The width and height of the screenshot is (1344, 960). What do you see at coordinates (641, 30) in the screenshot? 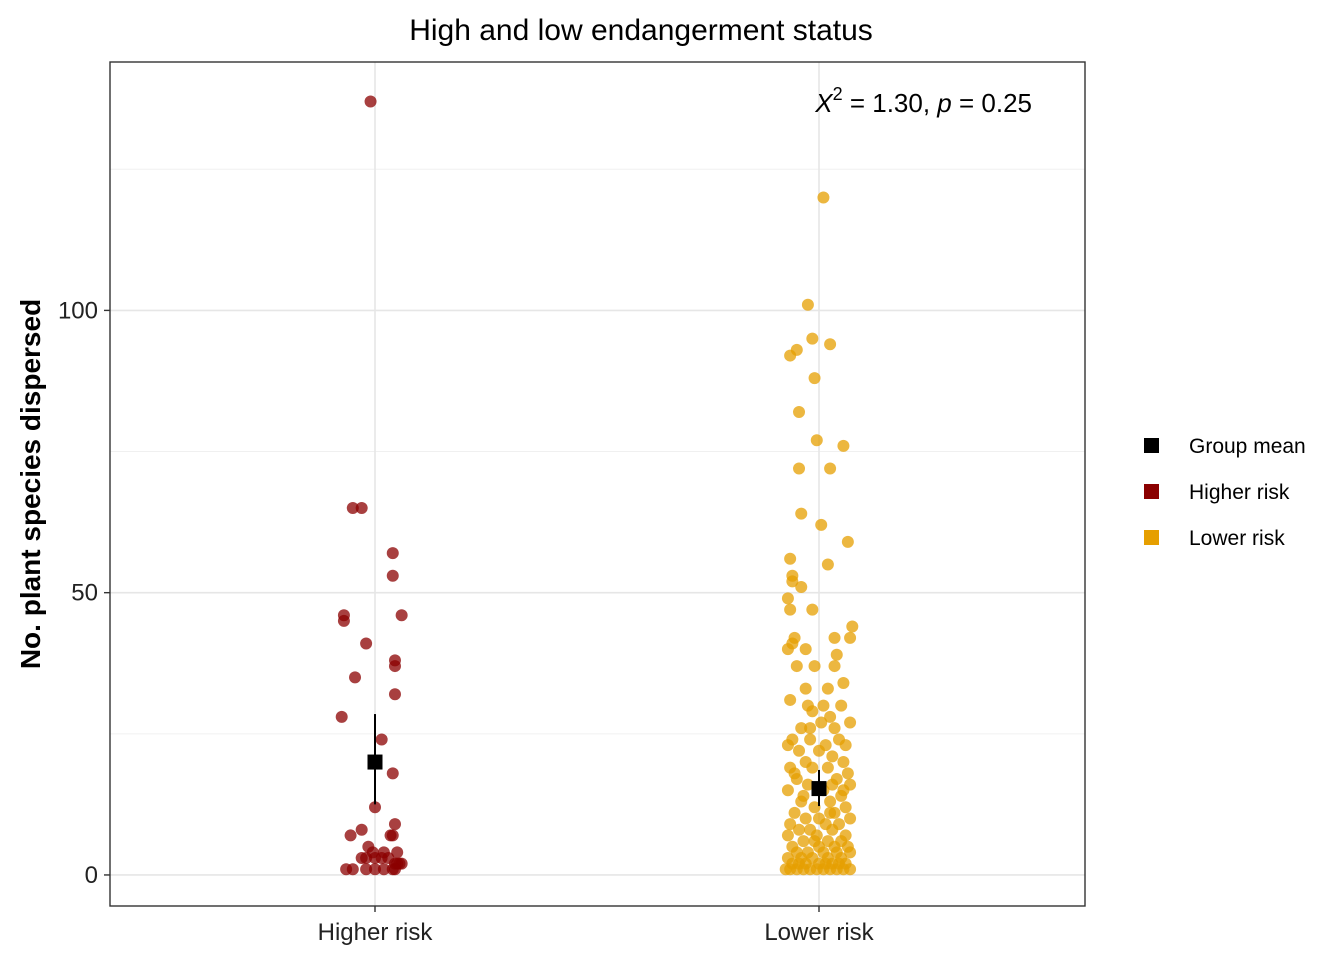
I see `chart-title: High and low endangerment status` at bounding box center [641, 30].